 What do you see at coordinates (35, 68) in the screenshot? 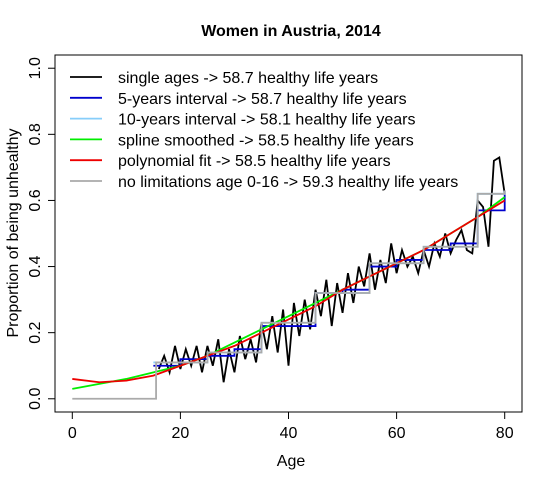
I see `y-tick-label: 1.0` at bounding box center [35, 68].